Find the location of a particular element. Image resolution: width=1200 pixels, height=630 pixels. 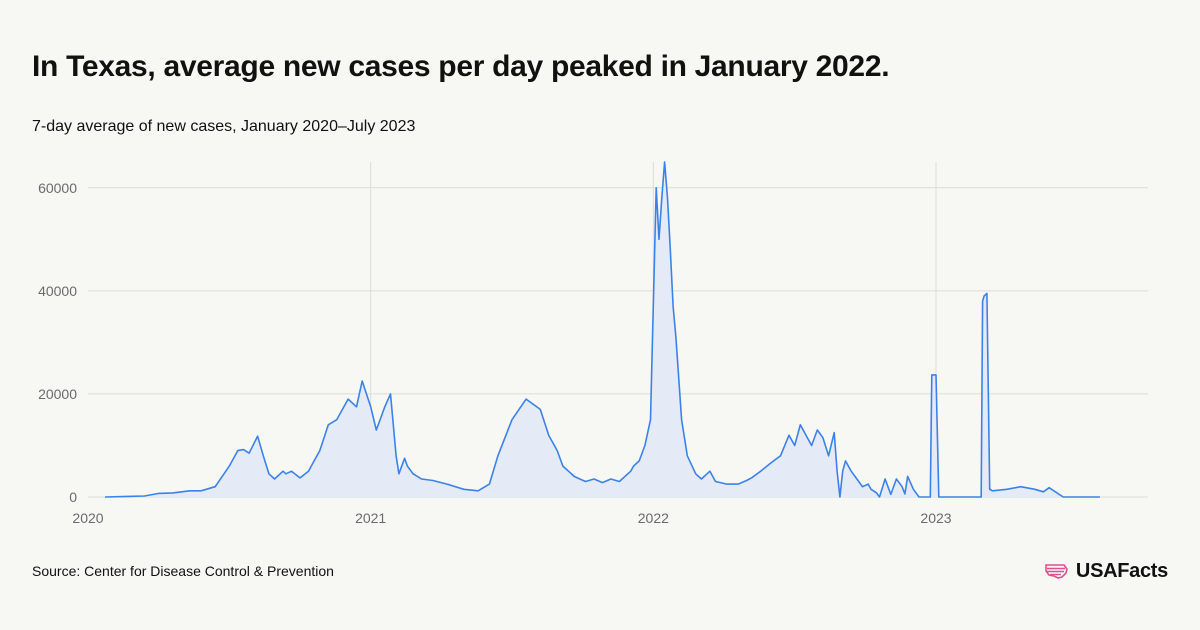

y-tick-label: 40000 is located at coordinates (57, 291).